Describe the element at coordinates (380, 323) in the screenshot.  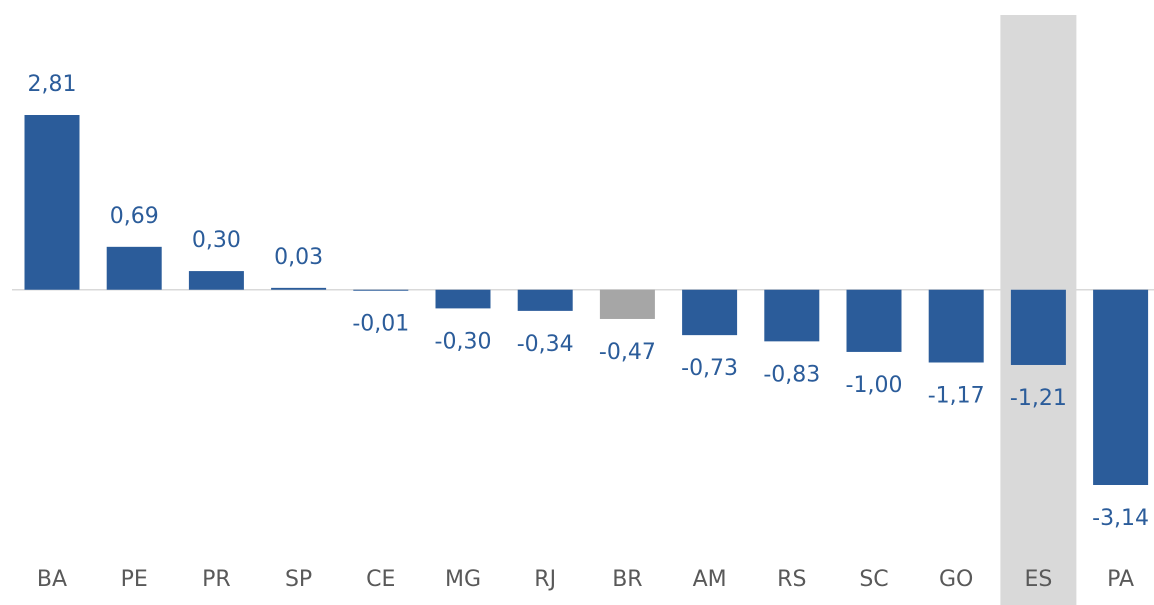
I see `data-label: -0,01` at that location.